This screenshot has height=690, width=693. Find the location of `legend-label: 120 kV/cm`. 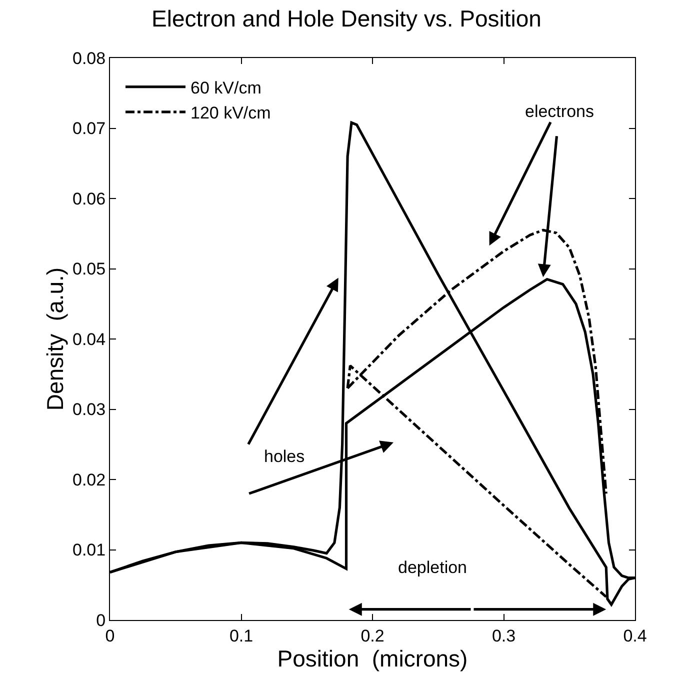

legend-label: 120 kV/cm is located at coordinates (230, 113).